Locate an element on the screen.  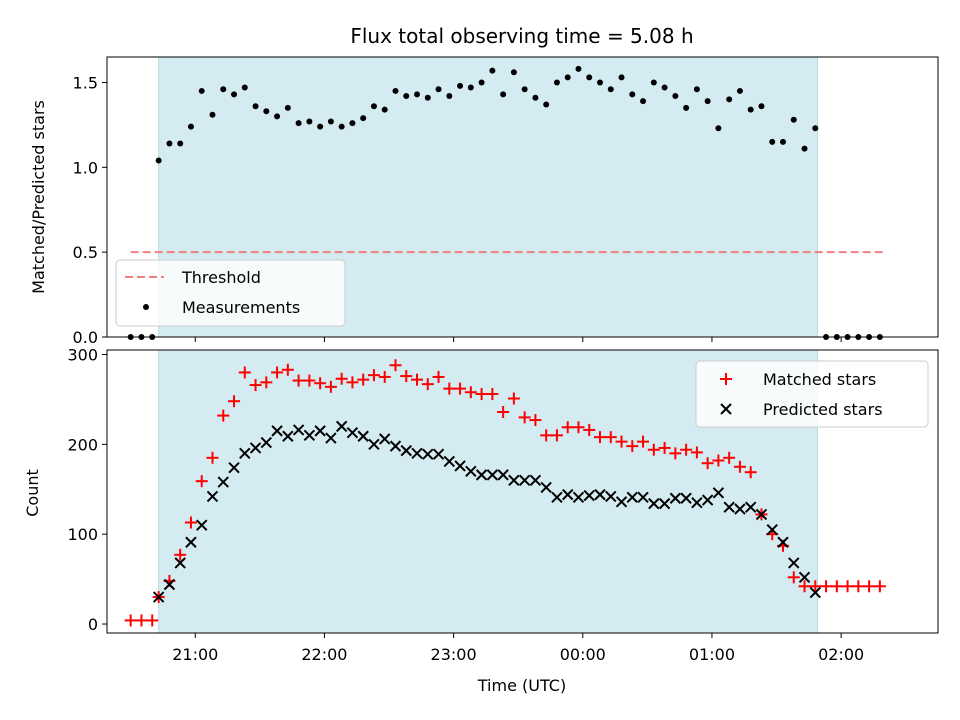
top-legend: Threshold Measurements is located at coordinates (230, 293).